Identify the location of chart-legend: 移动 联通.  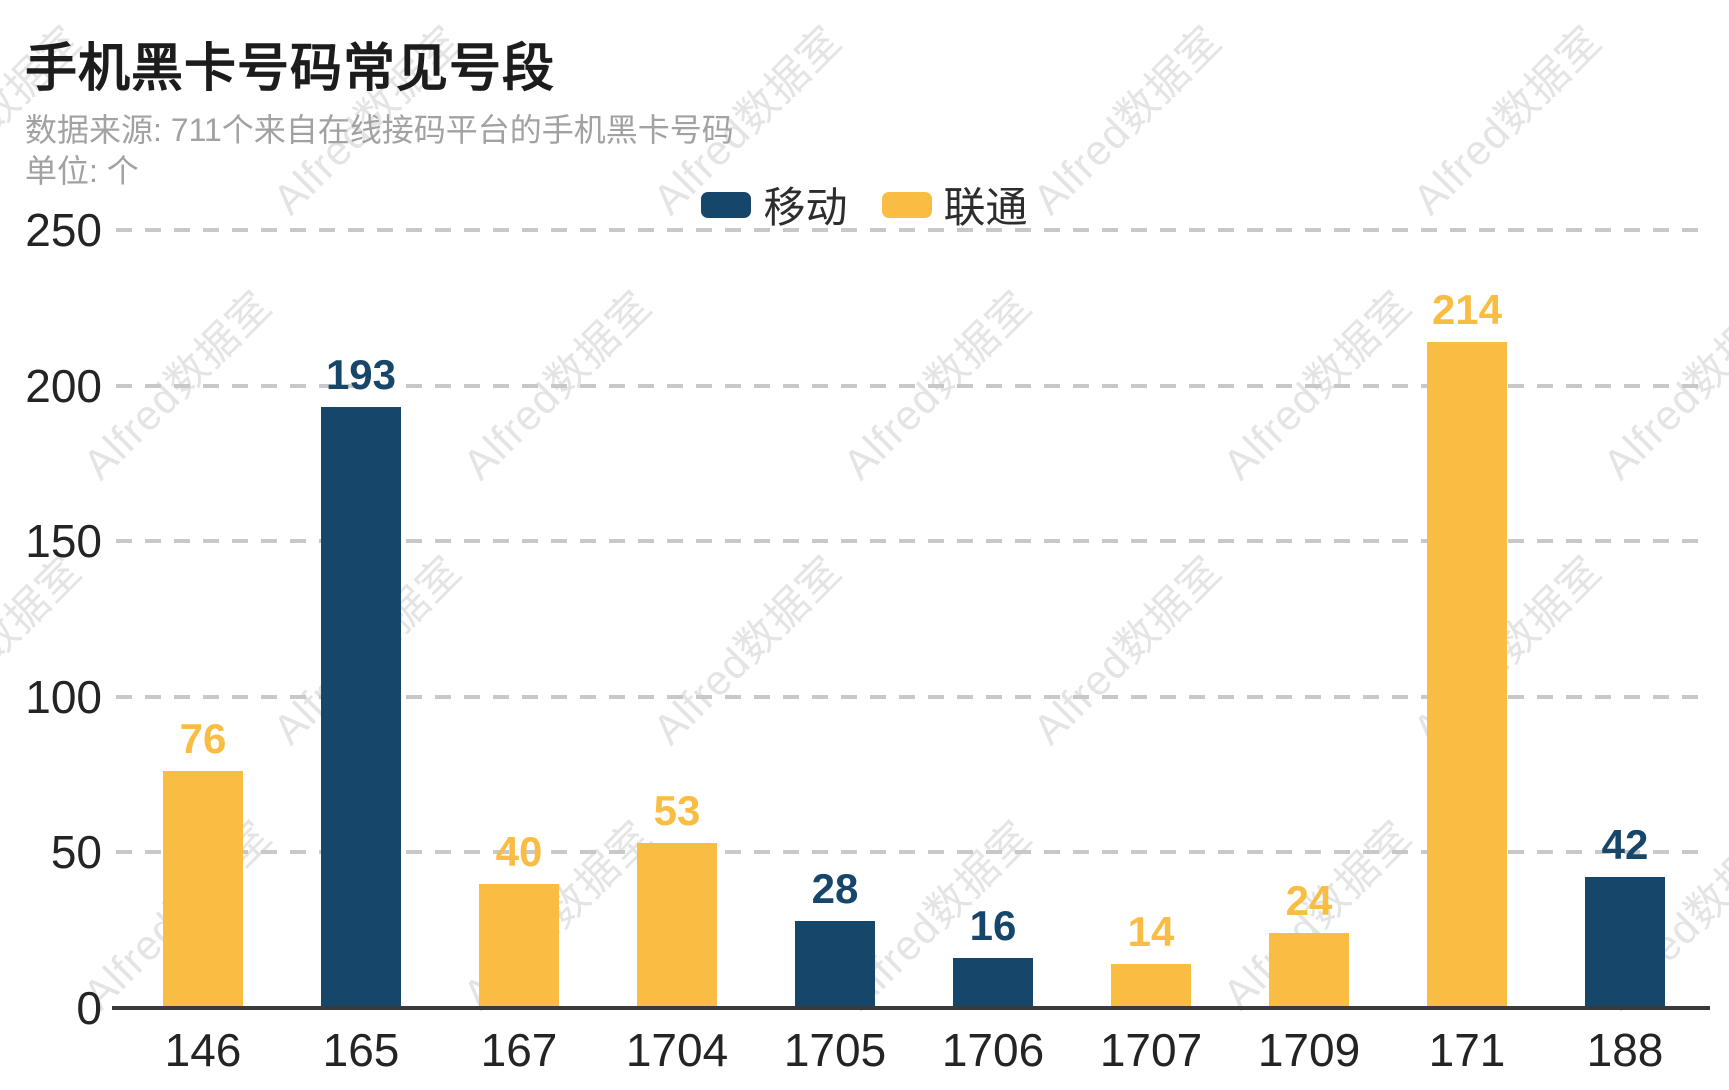
(864, 204).